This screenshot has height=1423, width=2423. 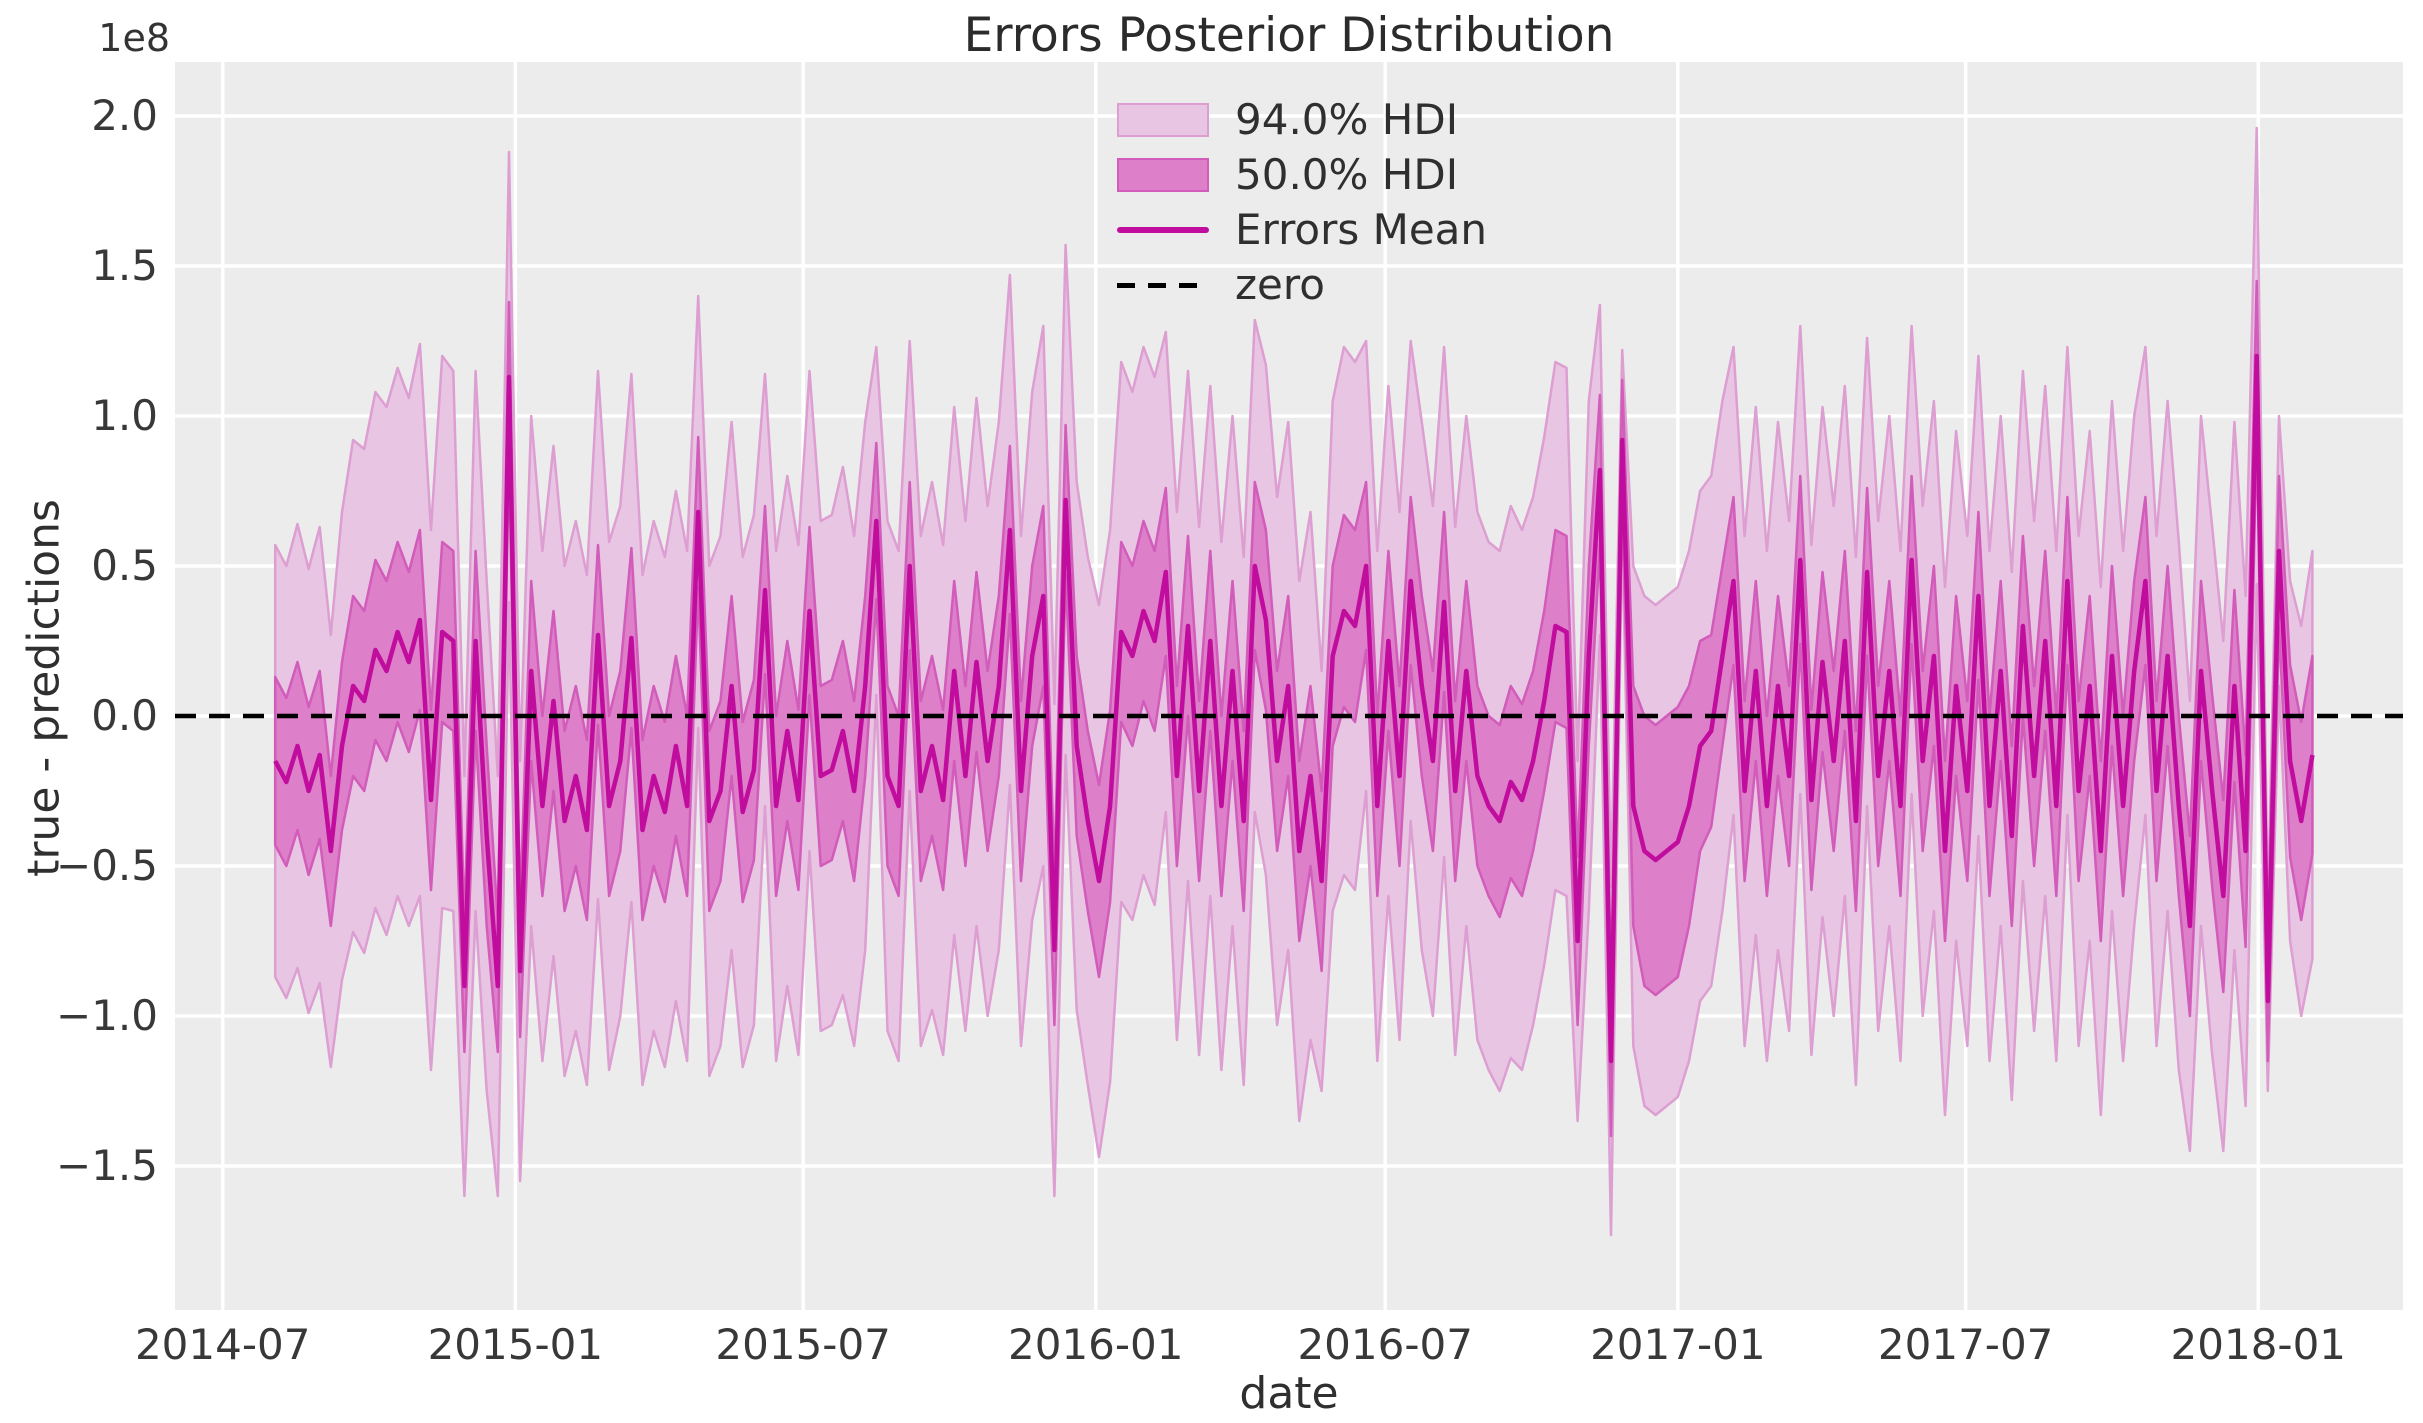 What do you see at coordinates (1361, 229) in the screenshot?
I see `legend-label-mean: Errors Mean` at bounding box center [1361, 229].